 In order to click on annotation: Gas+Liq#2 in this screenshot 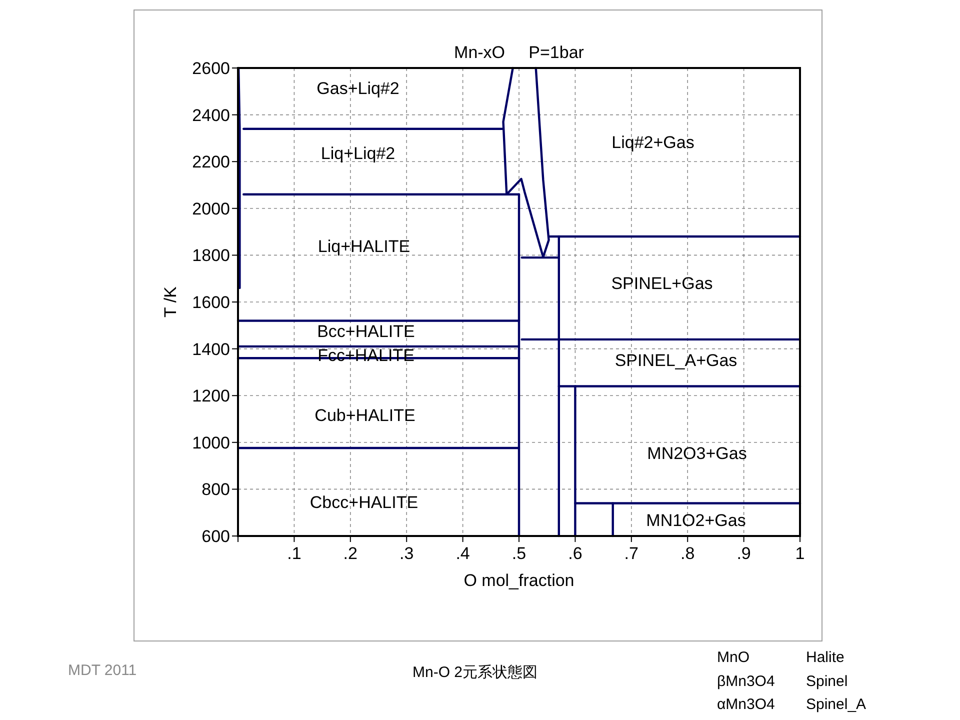, I will do `click(358, 88)`.